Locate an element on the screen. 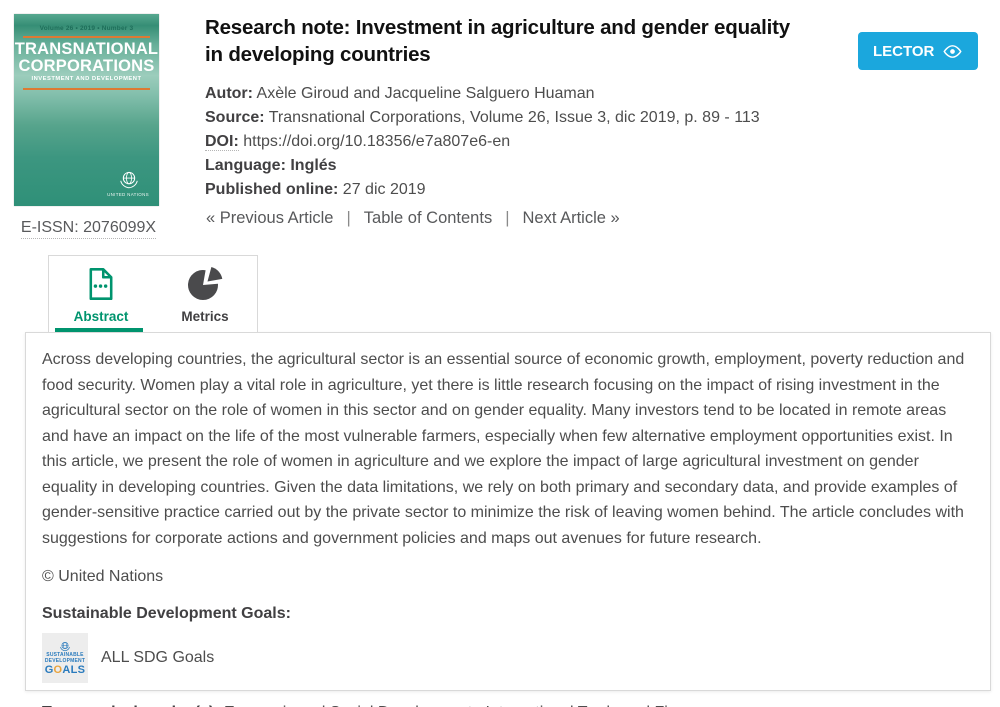  un-emblem-icon is located at coordinates (129, 180).